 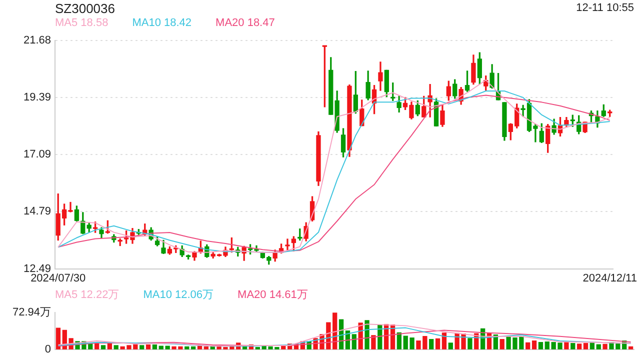 What do you see at coordinates (37, 97) in the screenshot?
I see `y-tick-label: 19.39` at bounding box center [37, 97].